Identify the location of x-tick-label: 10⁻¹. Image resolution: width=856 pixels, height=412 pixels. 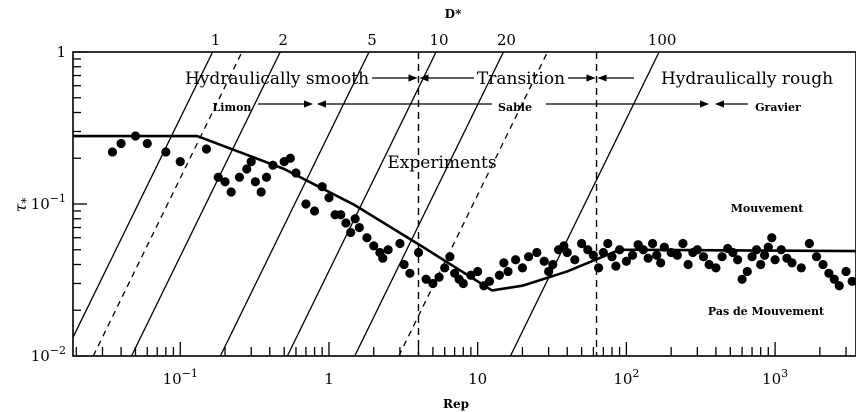
(180, 377).